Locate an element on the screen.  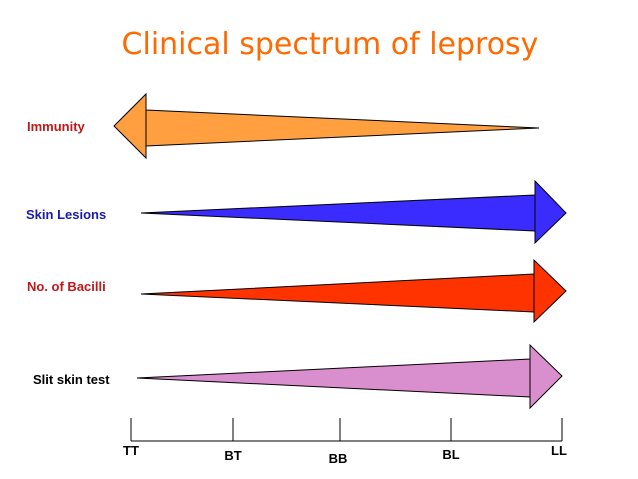
diagram-title: Clinical spectrum of leprosy is located at coordinates (330, 44).